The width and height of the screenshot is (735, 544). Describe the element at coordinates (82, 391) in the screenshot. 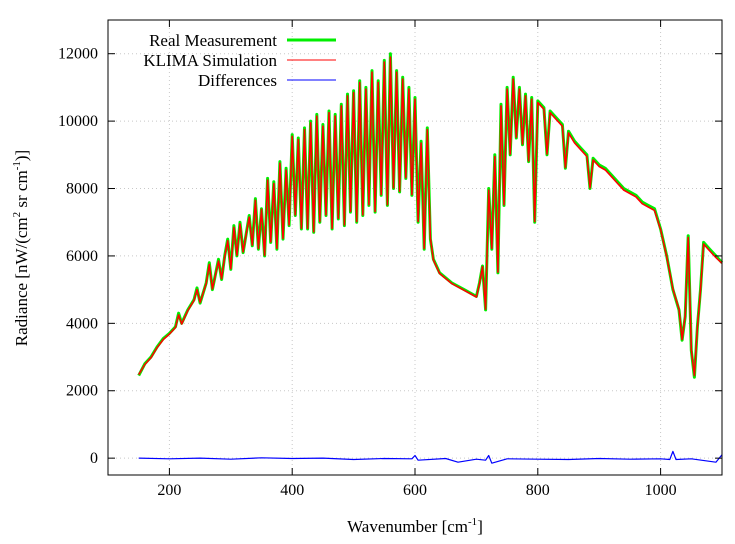

I see `y-tick-label: 2000` at that location.